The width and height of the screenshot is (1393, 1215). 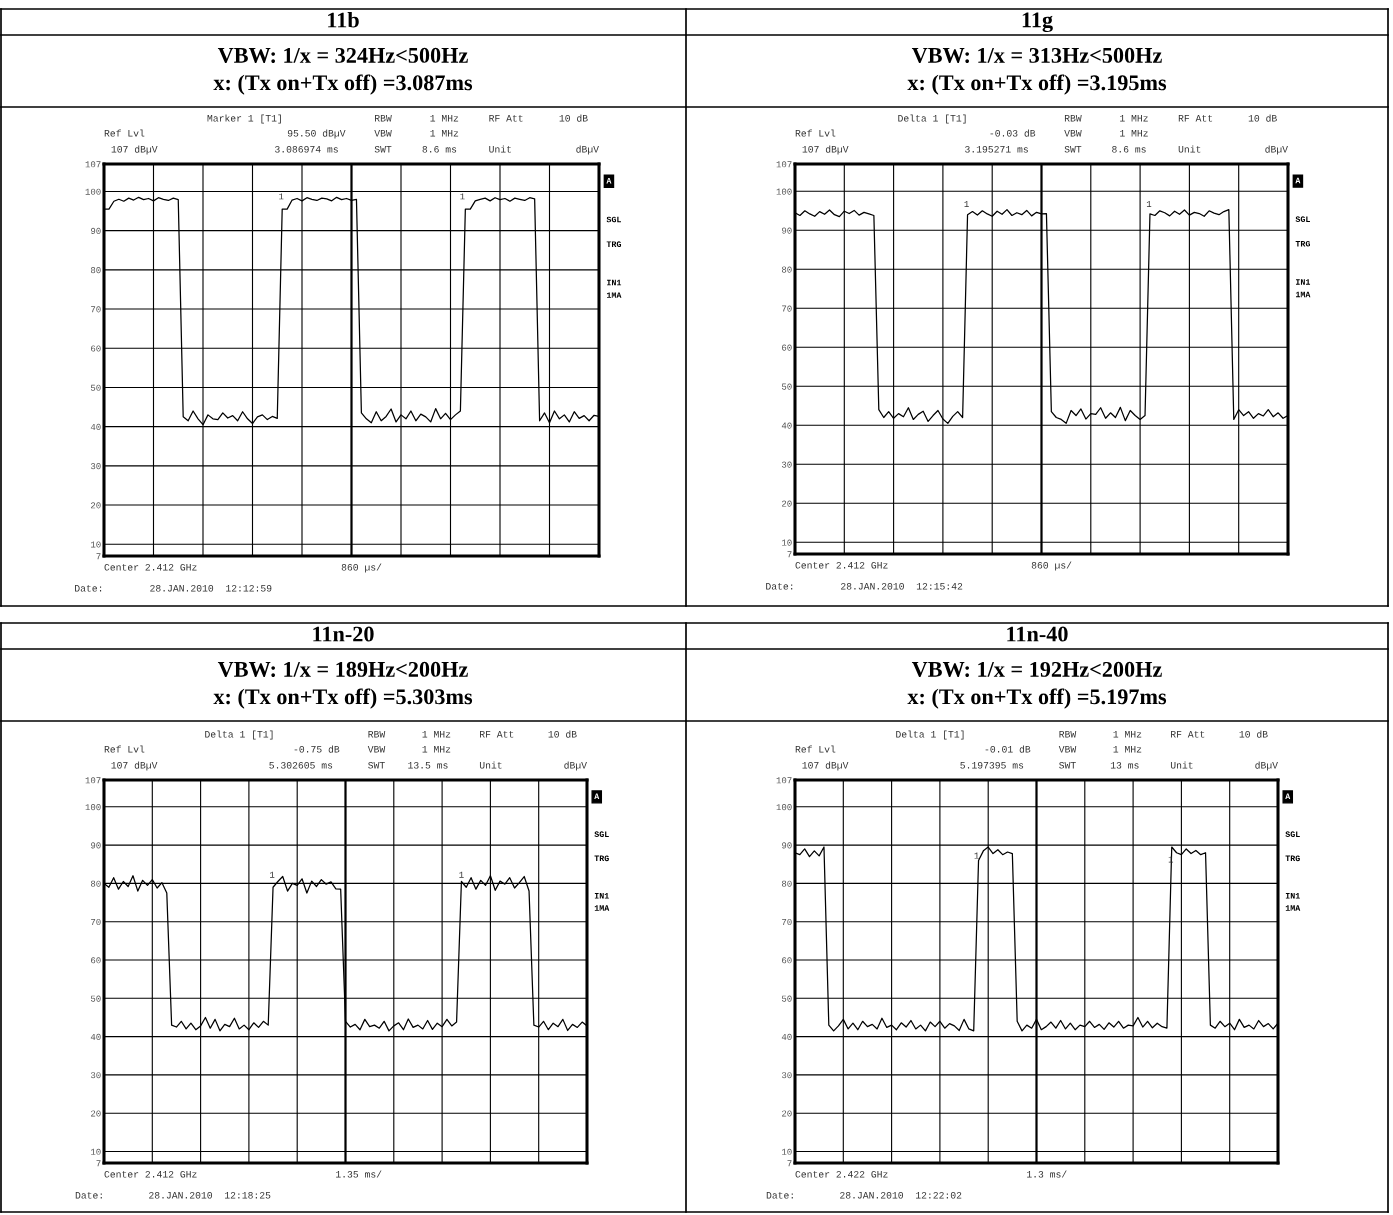 I want to click on text: -0.01 dB, so click(x=1008, y=749).